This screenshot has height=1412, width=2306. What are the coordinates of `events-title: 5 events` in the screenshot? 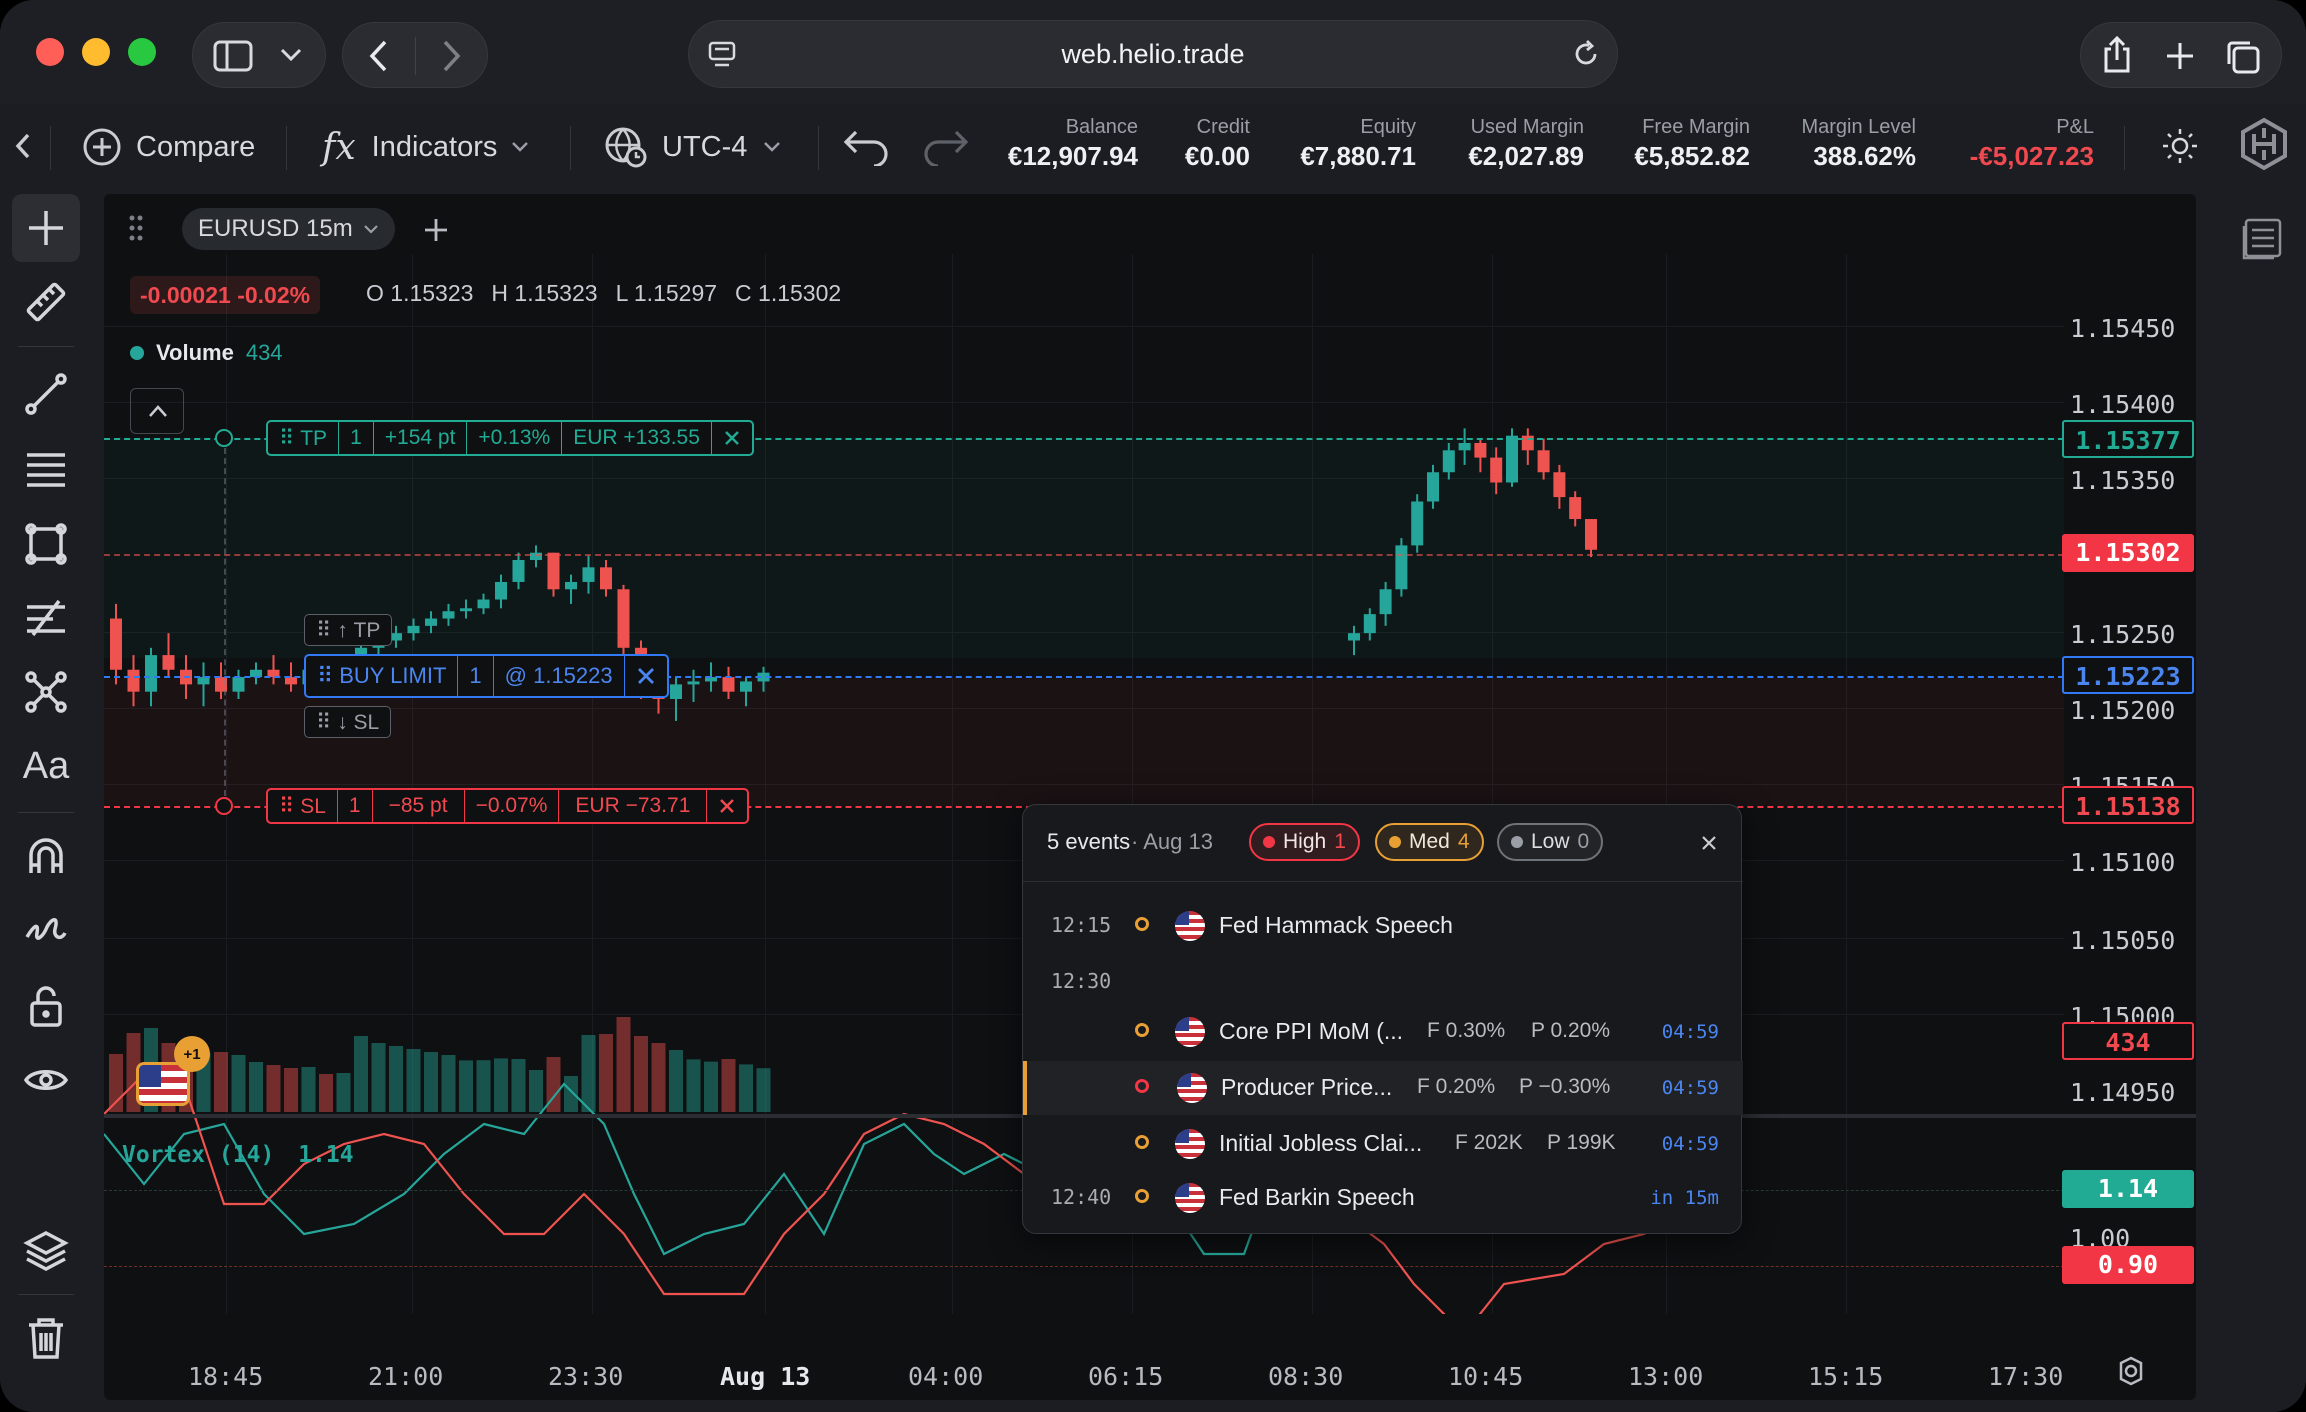 It's located at (1089, 841).